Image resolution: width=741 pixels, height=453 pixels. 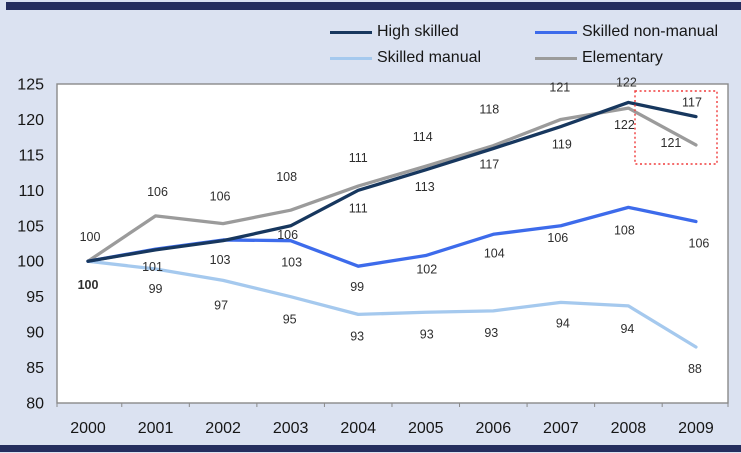 I want to click on data-label: 102, so click(x=426, y=270).